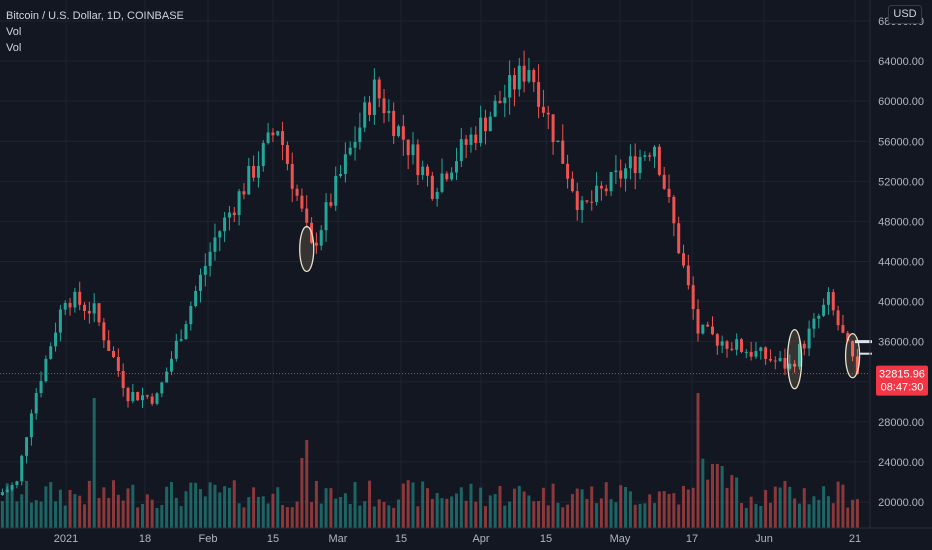  Describe the element at coordinates (66, 539) in the screenshot. I see `time-tick-label: 2021` at that location.